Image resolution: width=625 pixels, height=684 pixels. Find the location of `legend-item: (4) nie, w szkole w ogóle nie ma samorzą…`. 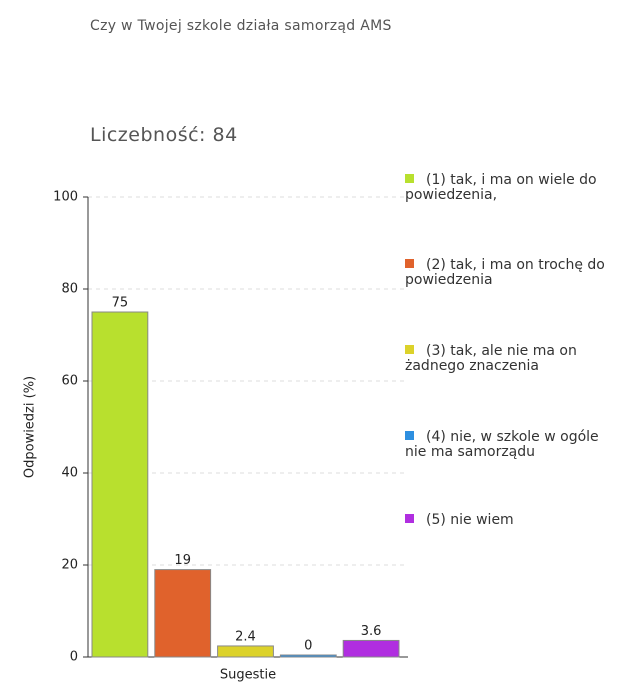

legend-item: (4) nie, w szkole w ogóle nie ma samorzą… is located at coordinates (512, 445).